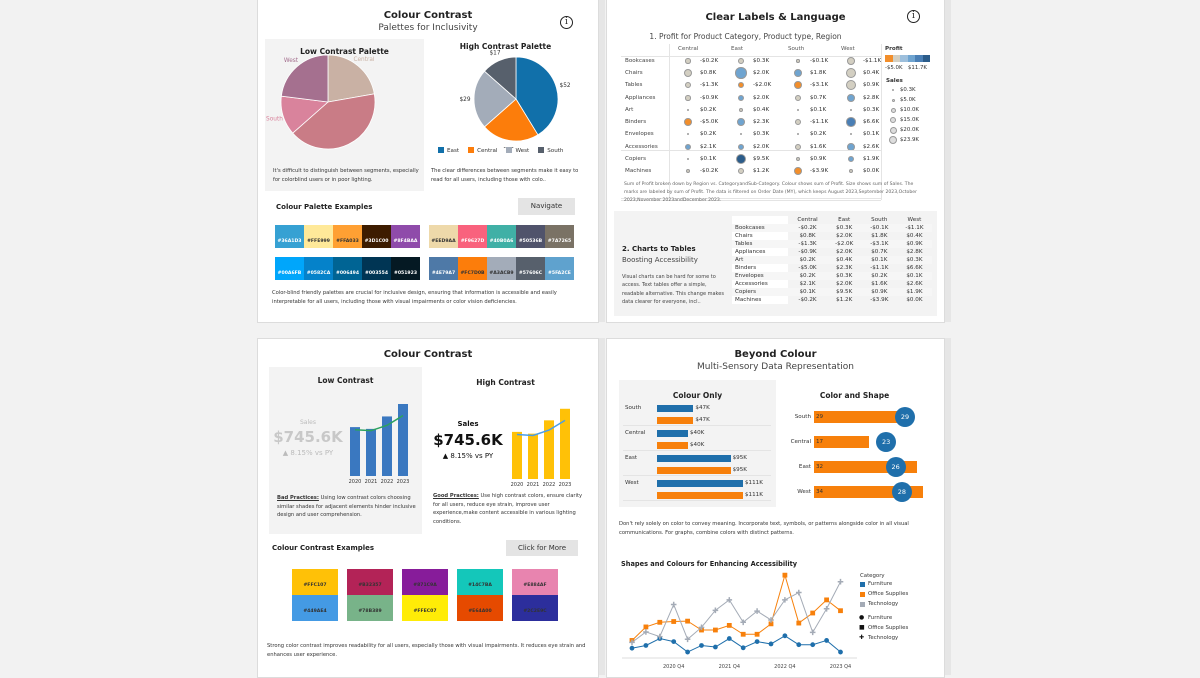  I want to click on high-kpi-value: $745.6K, so click(468, 440).